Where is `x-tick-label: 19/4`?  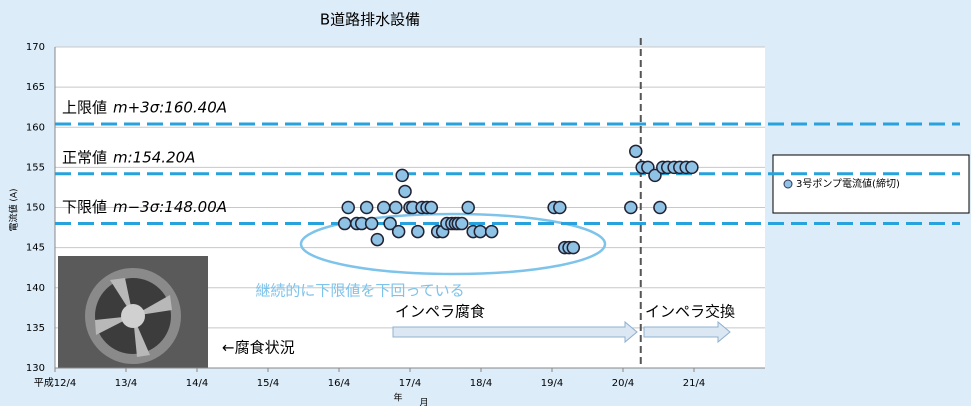
x-tick-label: 19/4 is located at coordinates (552, 383).